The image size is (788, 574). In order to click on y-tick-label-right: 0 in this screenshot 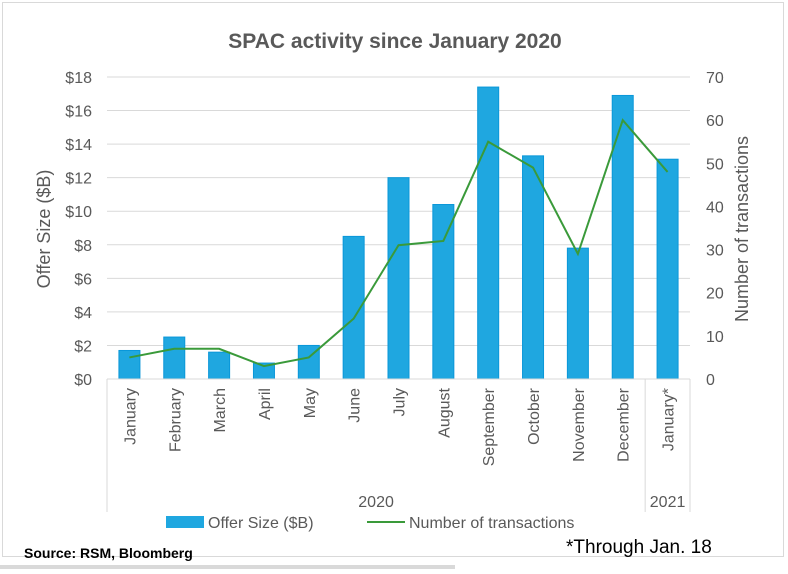, I will do `click(710, 380)`.